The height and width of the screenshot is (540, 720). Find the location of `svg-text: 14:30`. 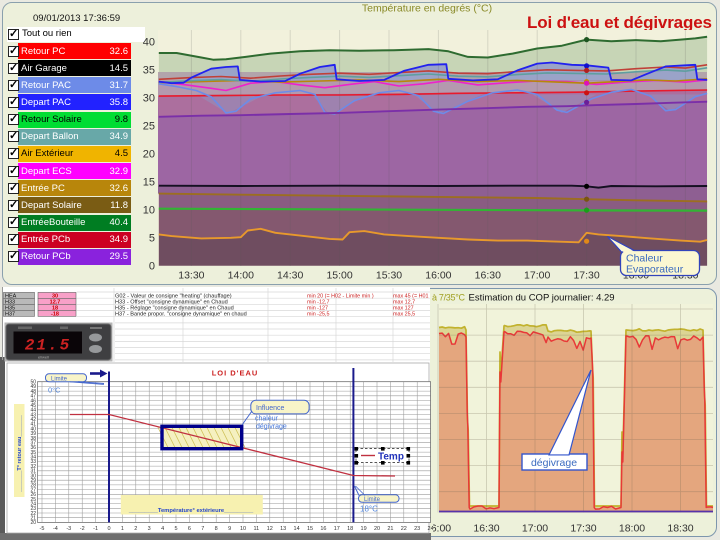

svg-text: 14:30 is located at coordinates (290, 276).